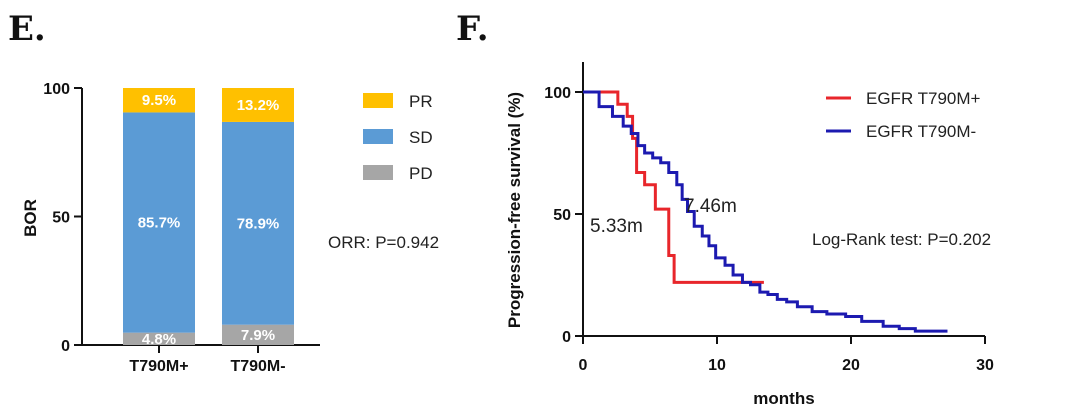 The image size is (1069, 417). I want to click on legend-label-sd: SD, so click(421, 137).